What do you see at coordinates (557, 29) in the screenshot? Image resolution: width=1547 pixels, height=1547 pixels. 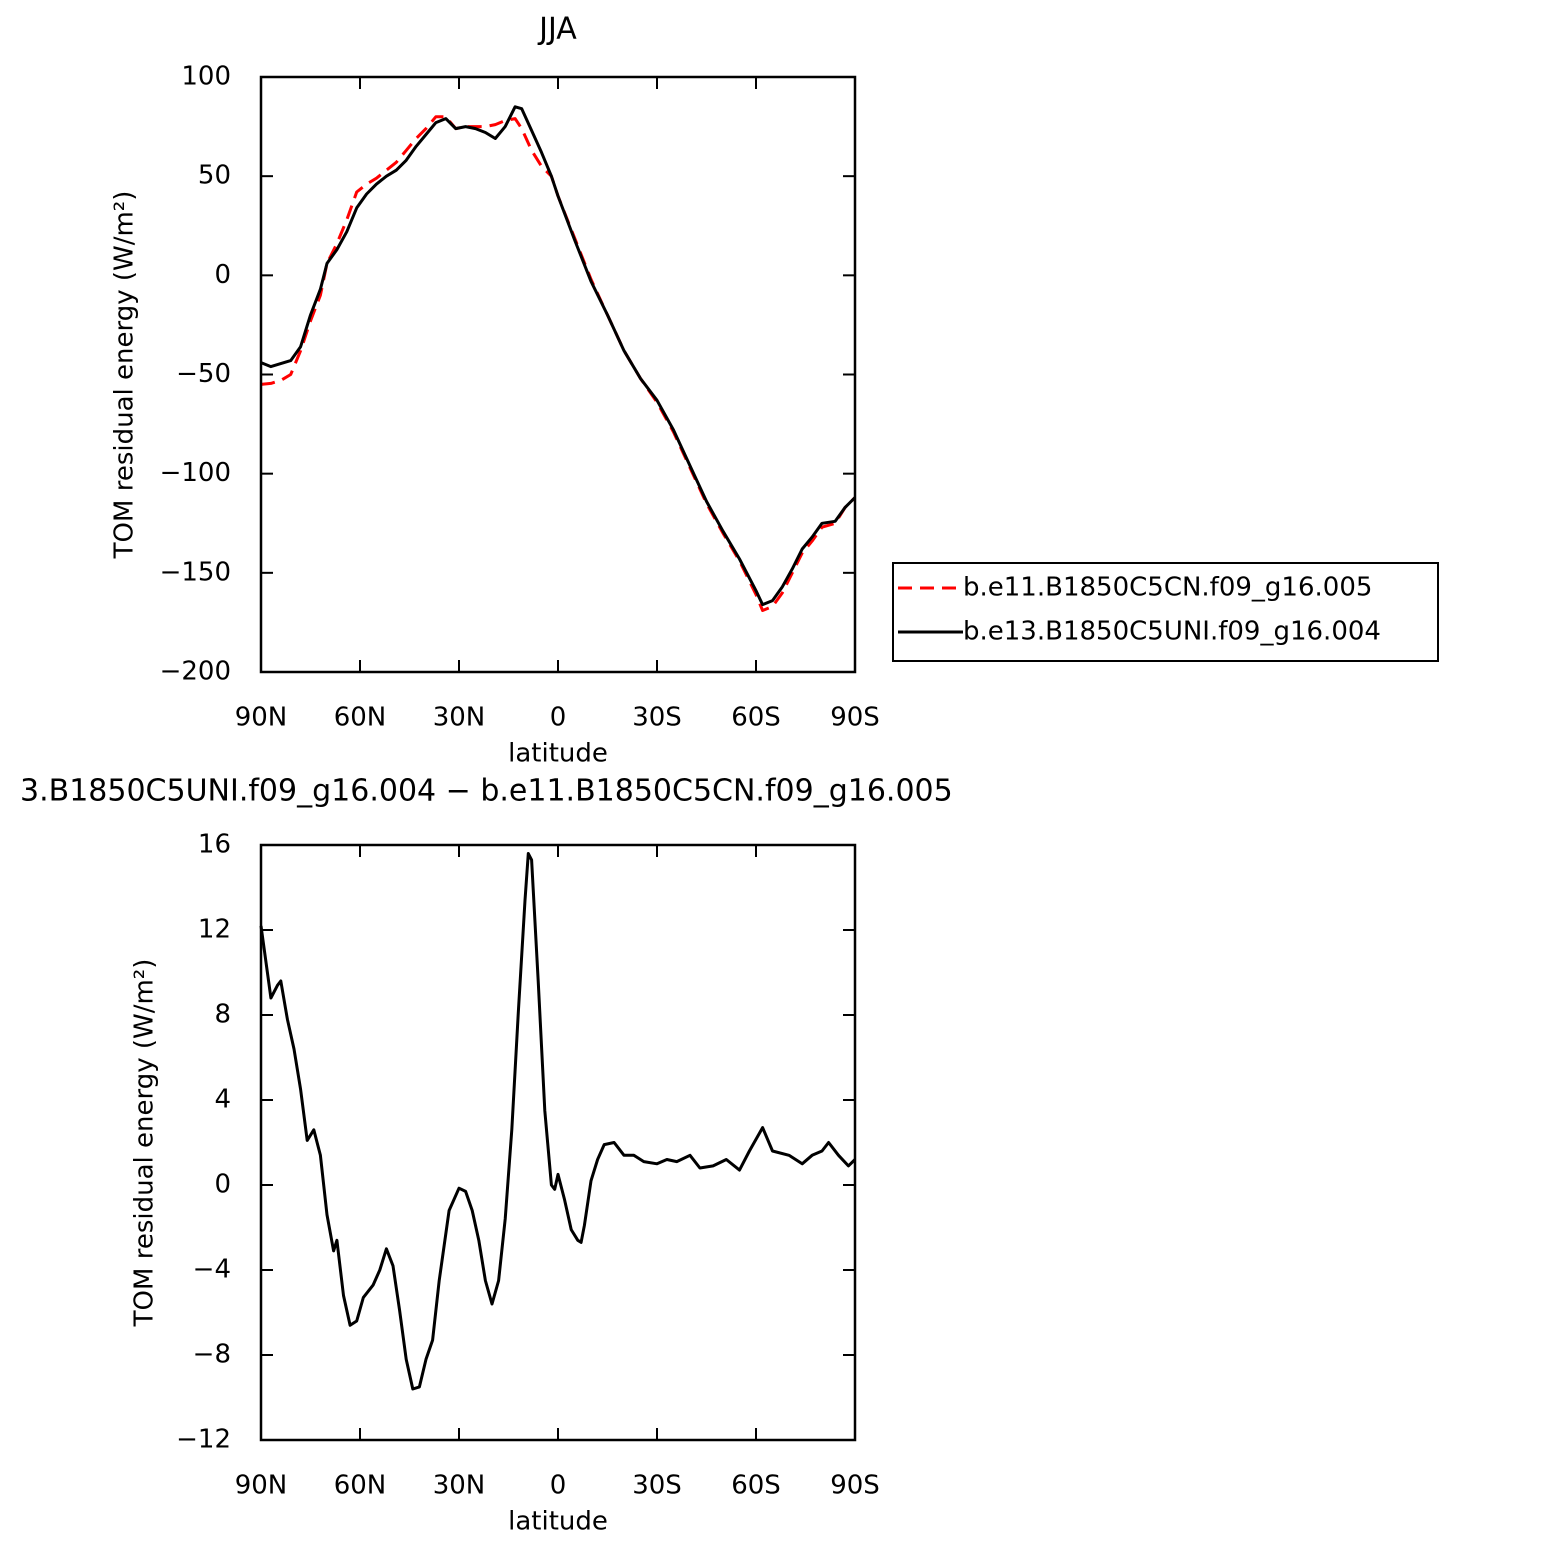 I see `chart-title: JJA` at bounding box center [557, 29].